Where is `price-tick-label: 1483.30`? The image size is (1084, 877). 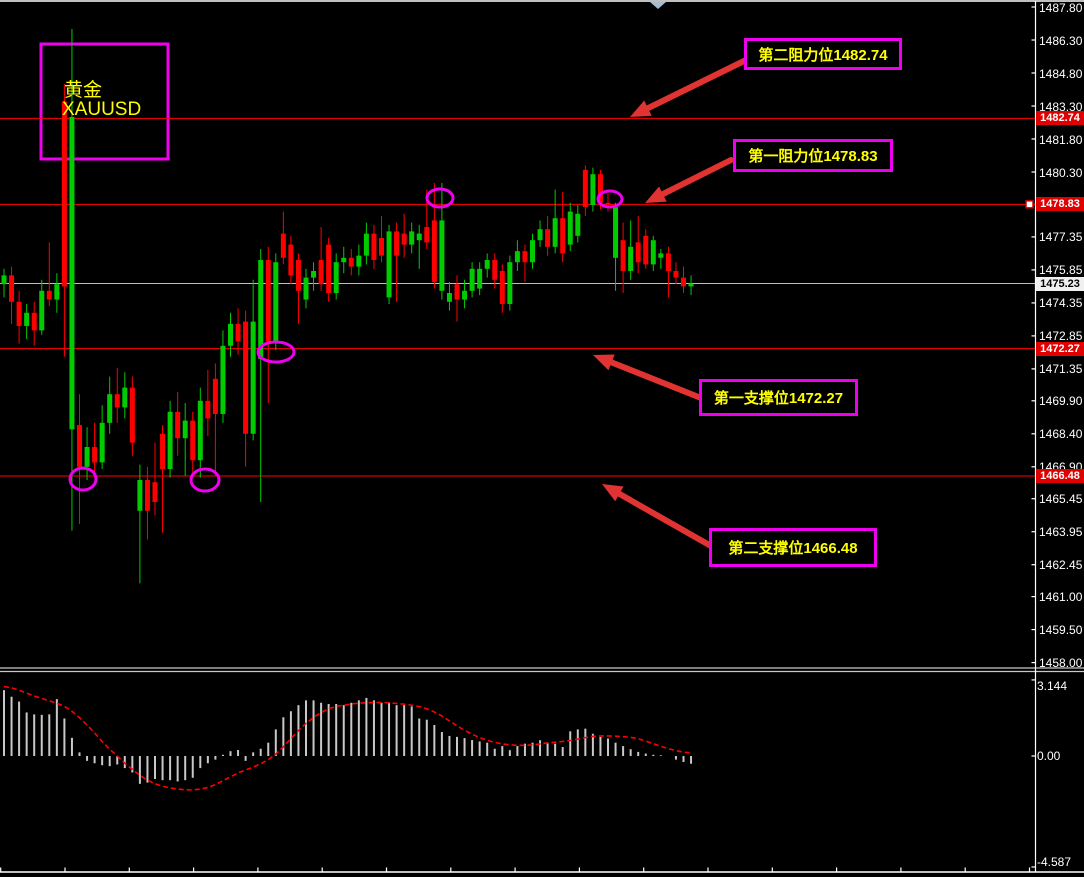 price-tick-label: 1483.30 is located at coordinates (1061, 106).